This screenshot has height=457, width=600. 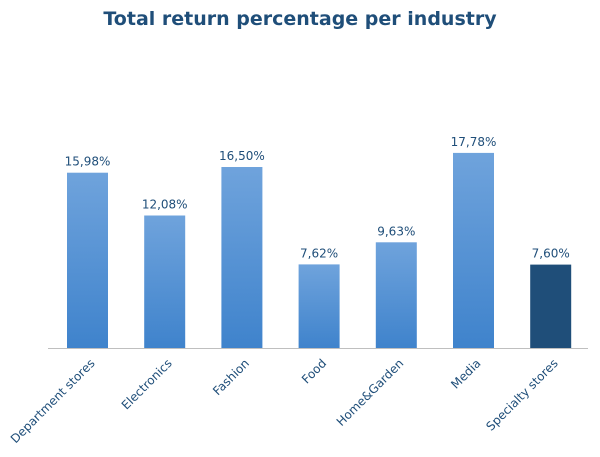 What do you see at coordinates (165, 205) in the screenshot?
I see `data-label: 12,08%` at bounding box center [165, 205].